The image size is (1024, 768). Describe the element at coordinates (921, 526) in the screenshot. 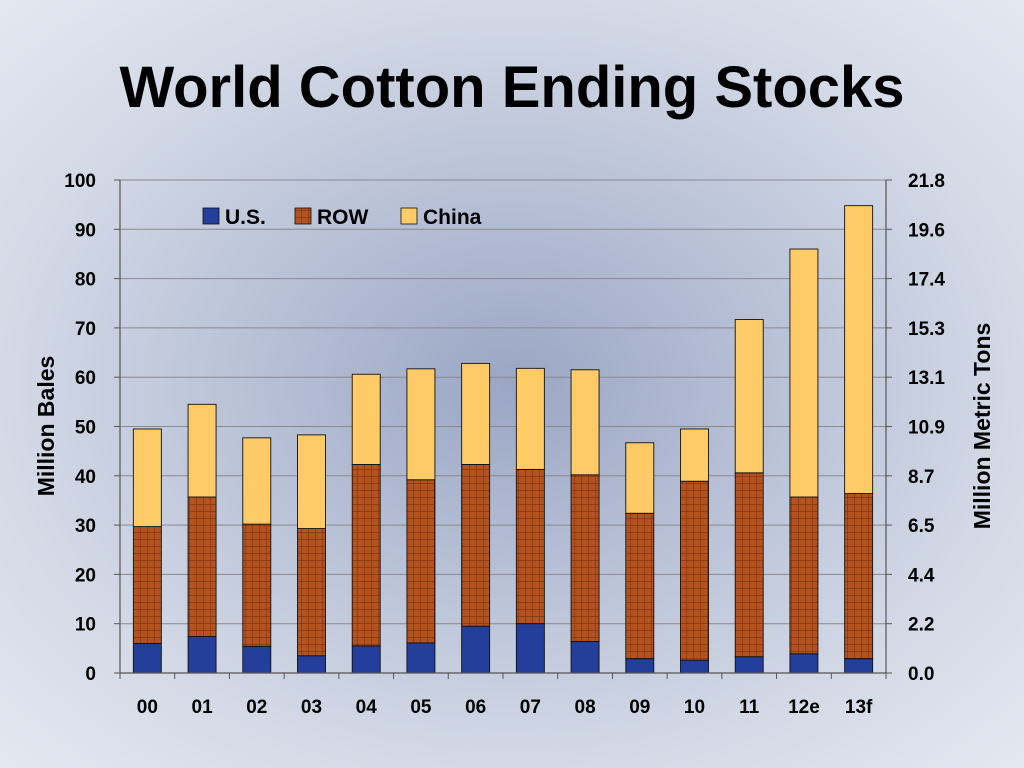

I see `y2-tick-label: 6.5` at that location.